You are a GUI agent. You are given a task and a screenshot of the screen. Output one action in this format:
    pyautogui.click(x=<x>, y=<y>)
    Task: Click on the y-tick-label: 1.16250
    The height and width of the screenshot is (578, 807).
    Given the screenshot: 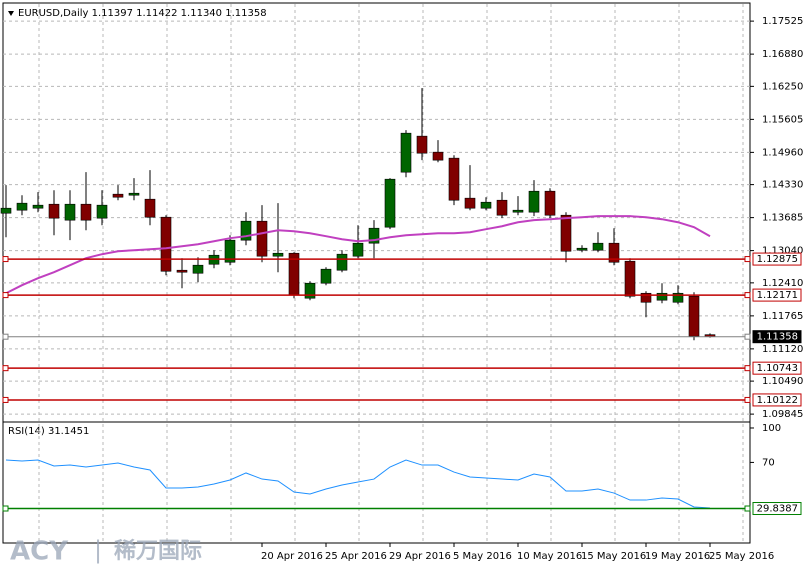 What is the action you would take?
    pyautogui.click(x=782, y=86)
    